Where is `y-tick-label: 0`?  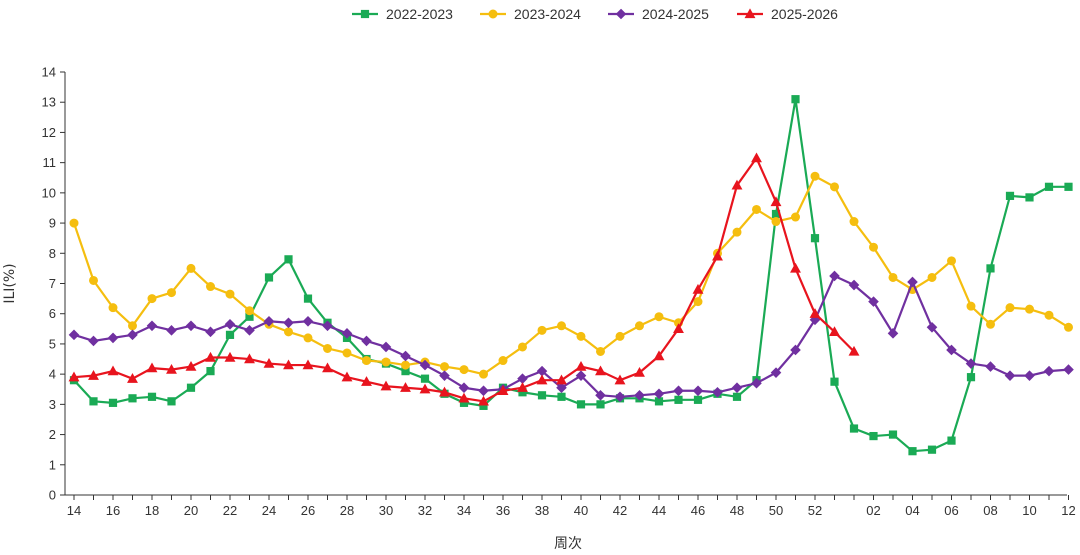
y-tick-label: 0 is located at coordinates (52, 495).